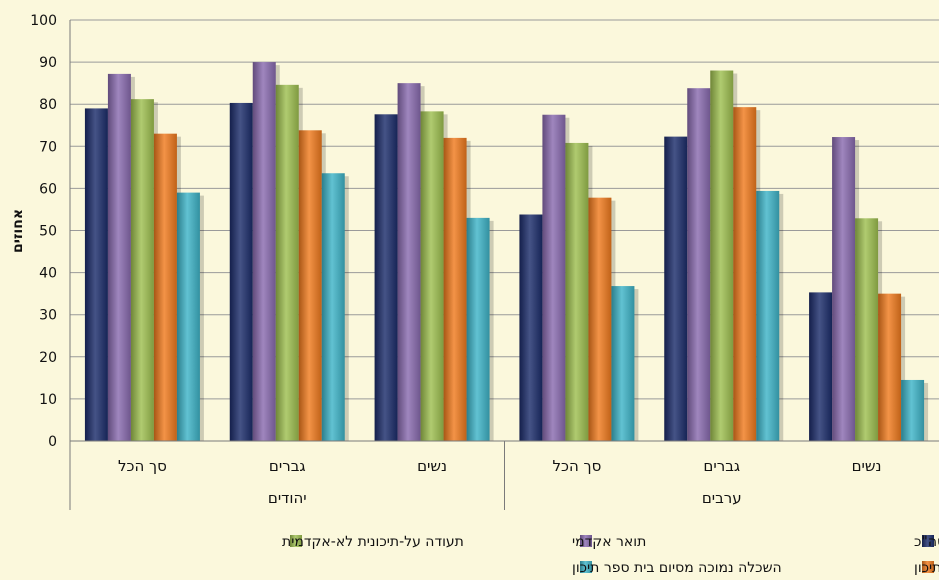  I want to click on y-tick-label: 40, so click(48, 274).